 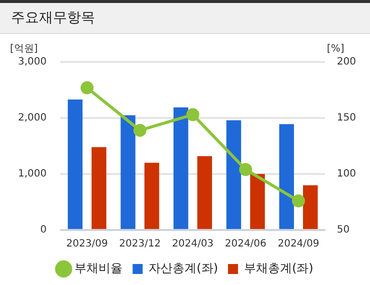 I want to click on y2-tick-label: 50, so click(x=343, y=230).